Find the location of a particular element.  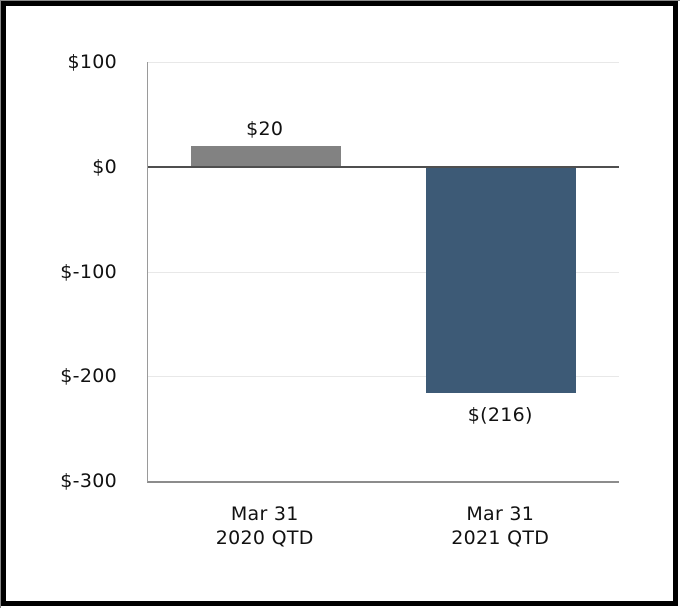

bar-value-label: $20 is located at coordinates (265, 128).